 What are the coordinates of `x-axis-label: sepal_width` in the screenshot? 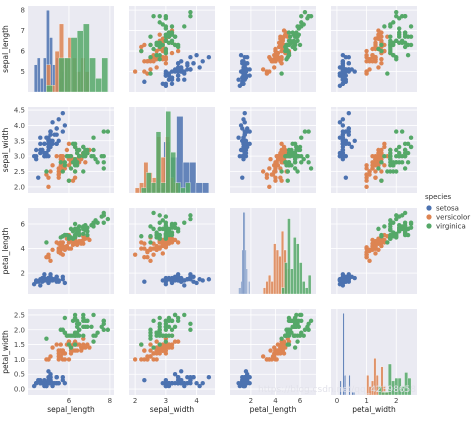 It's located at (172, 409).